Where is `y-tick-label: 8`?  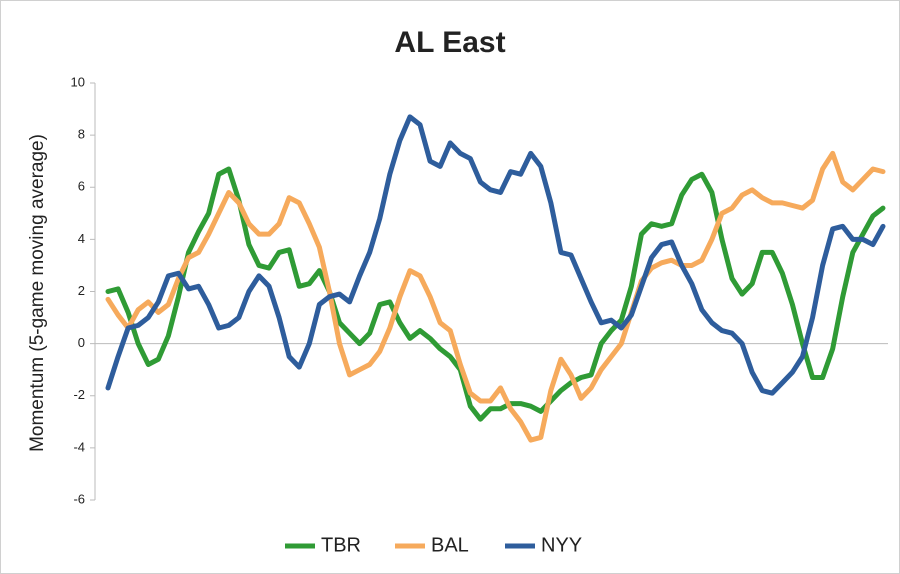
y-tick-label: 8 is located at coordinates (81, 134).